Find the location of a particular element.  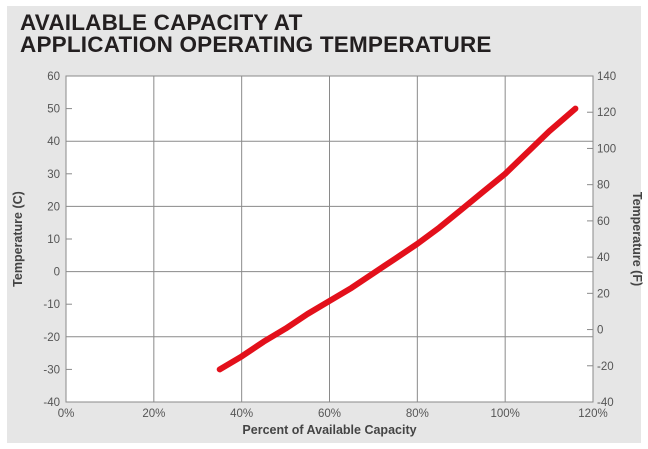

y-left-tick-label: 20 is located at coordinates (53, 207).